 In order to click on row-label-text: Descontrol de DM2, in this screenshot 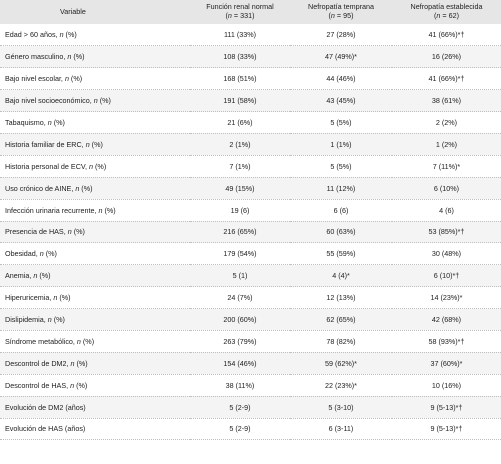, I will do `click(38, 363)`.